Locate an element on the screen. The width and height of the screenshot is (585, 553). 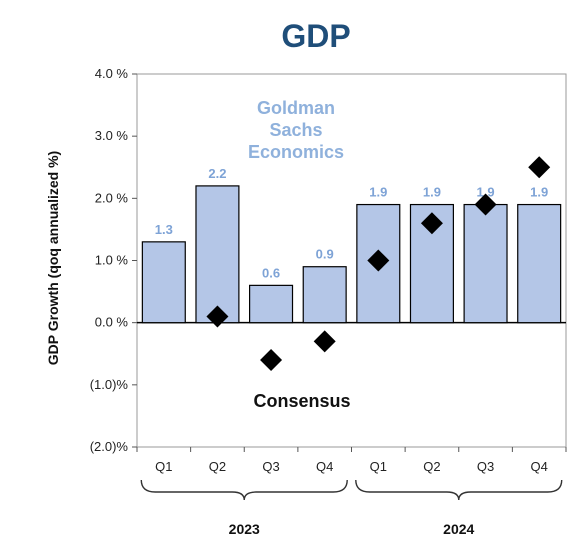
chart-title: GDP is located at coordinates (315, 36).